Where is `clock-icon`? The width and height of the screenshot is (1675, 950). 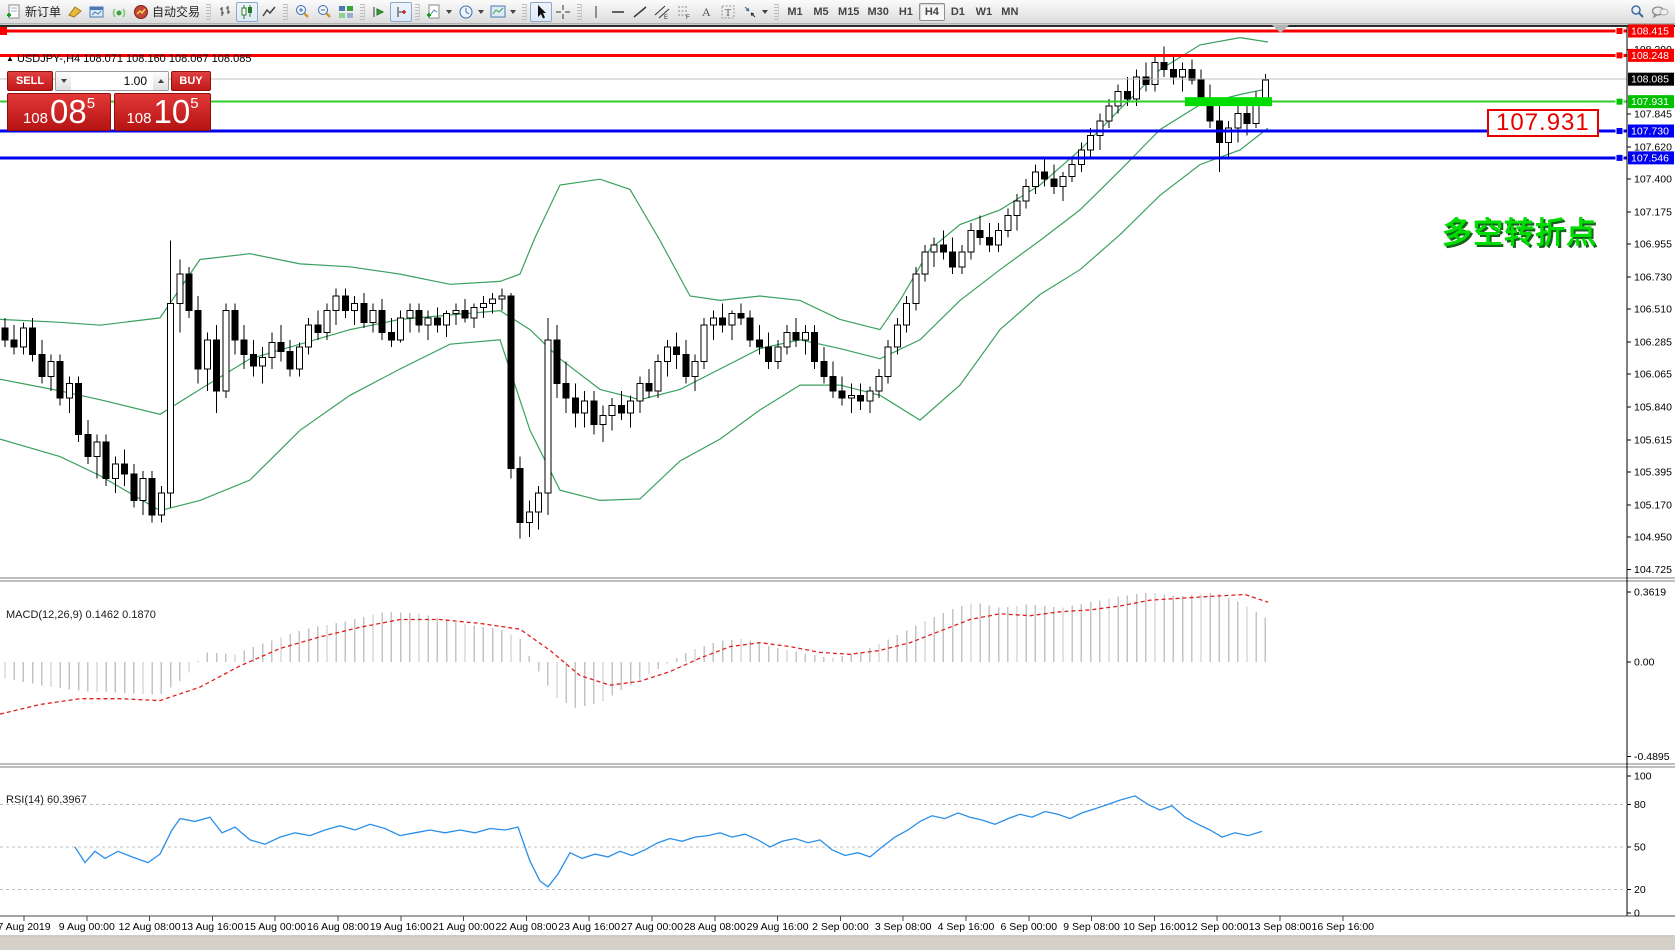
clock-icon is located at coordinates (466, 11).